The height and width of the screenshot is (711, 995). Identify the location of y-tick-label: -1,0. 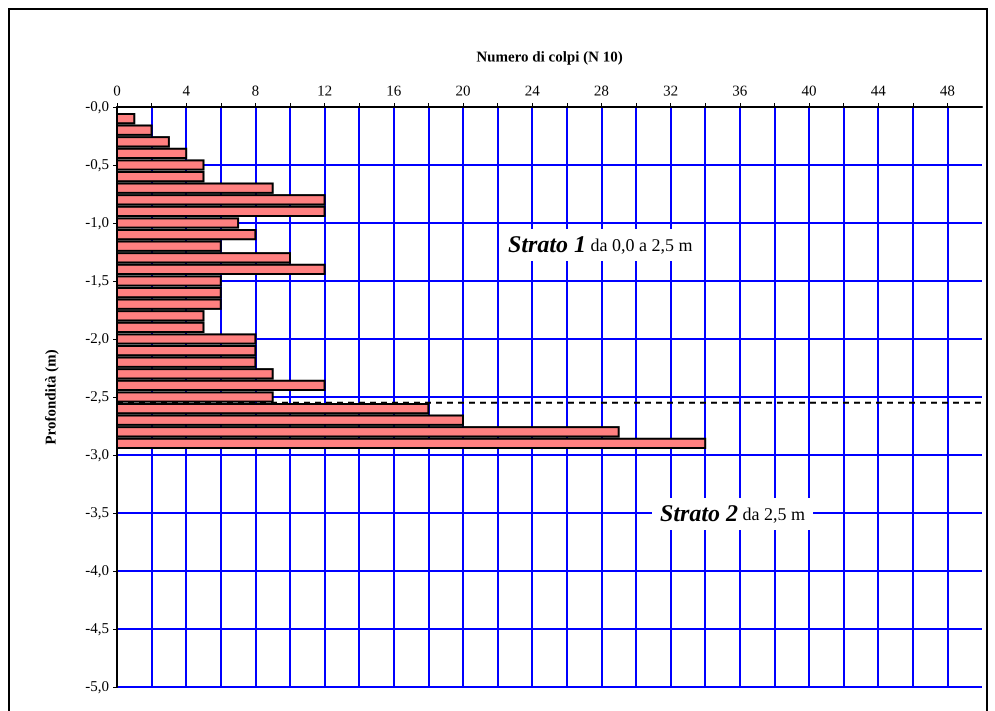
(97, 223).